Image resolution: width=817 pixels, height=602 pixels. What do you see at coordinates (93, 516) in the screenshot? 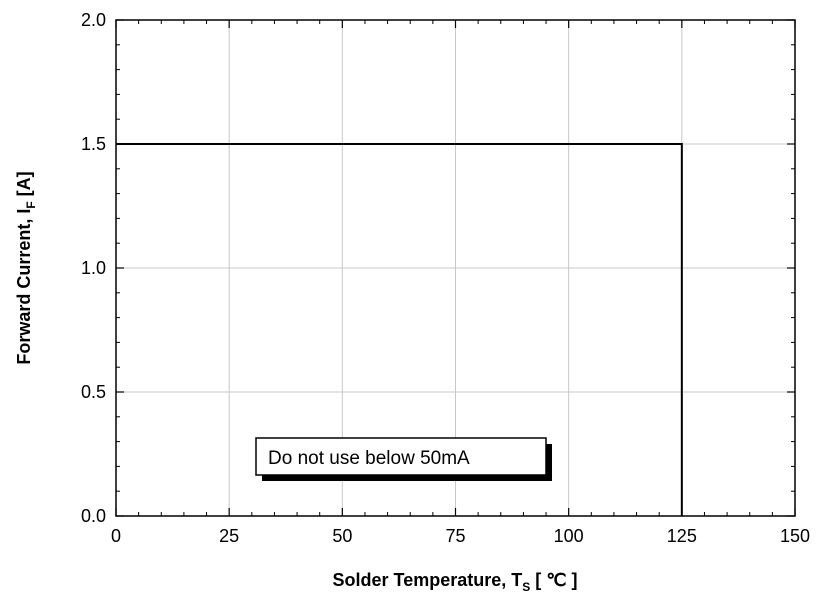
I see `y-tick-label: 0.0` at bounding box center [93, 516].